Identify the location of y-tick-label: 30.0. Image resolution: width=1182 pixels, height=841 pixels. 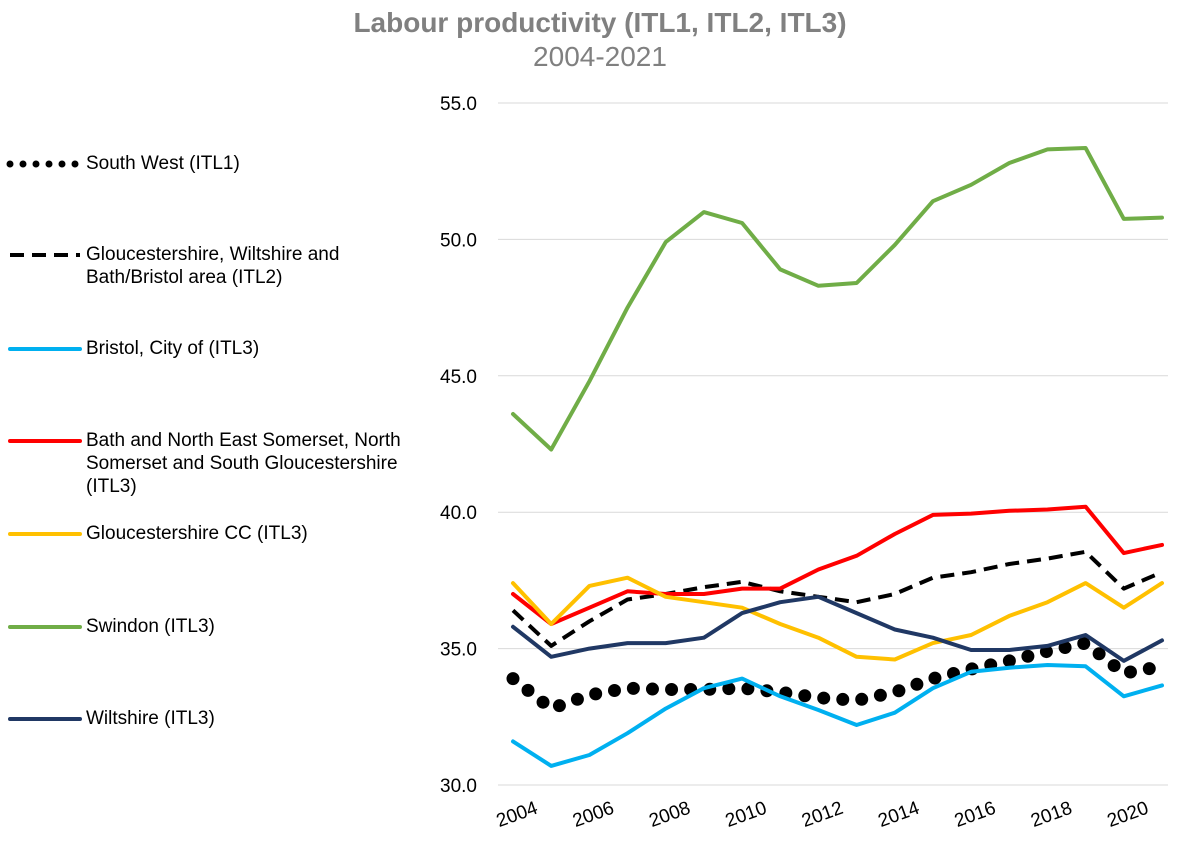
(458, 786).